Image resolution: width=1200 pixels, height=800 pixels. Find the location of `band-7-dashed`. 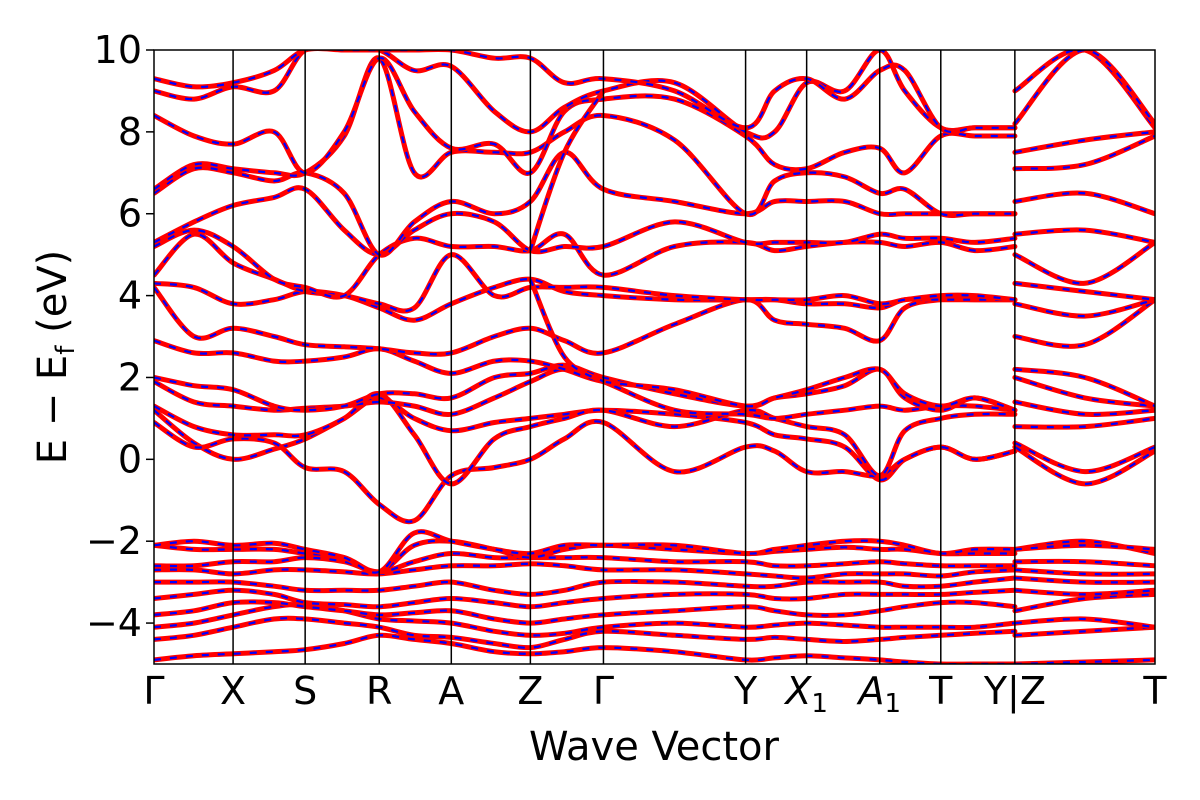

band-7-dashed is located at coordinates (654, 563).